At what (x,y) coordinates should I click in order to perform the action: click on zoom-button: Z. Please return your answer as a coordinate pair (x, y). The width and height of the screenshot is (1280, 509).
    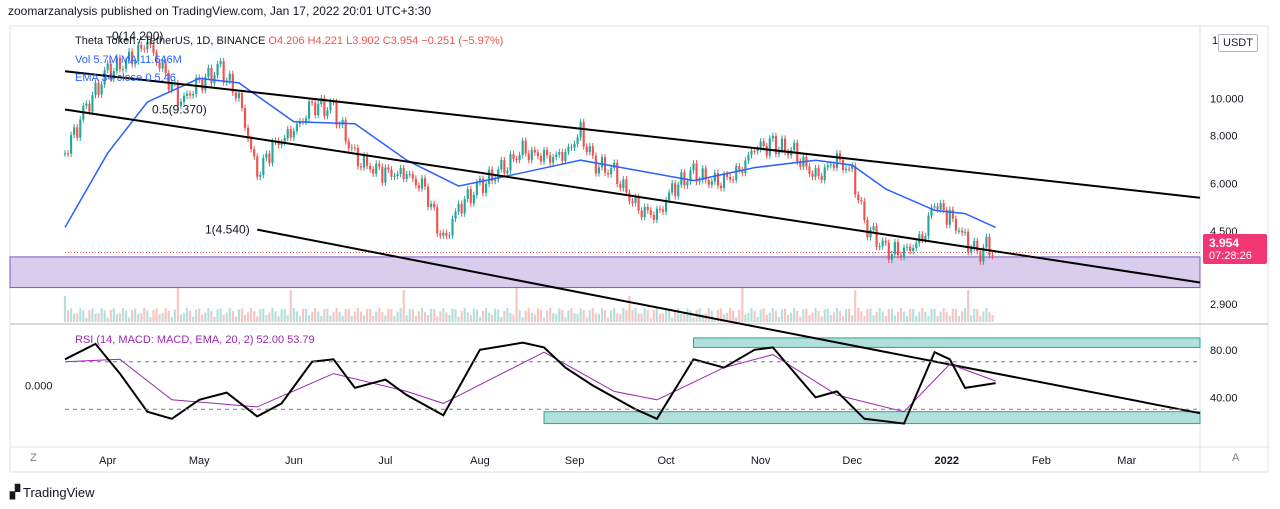
    Looking at the image, I should click on (33, 458).